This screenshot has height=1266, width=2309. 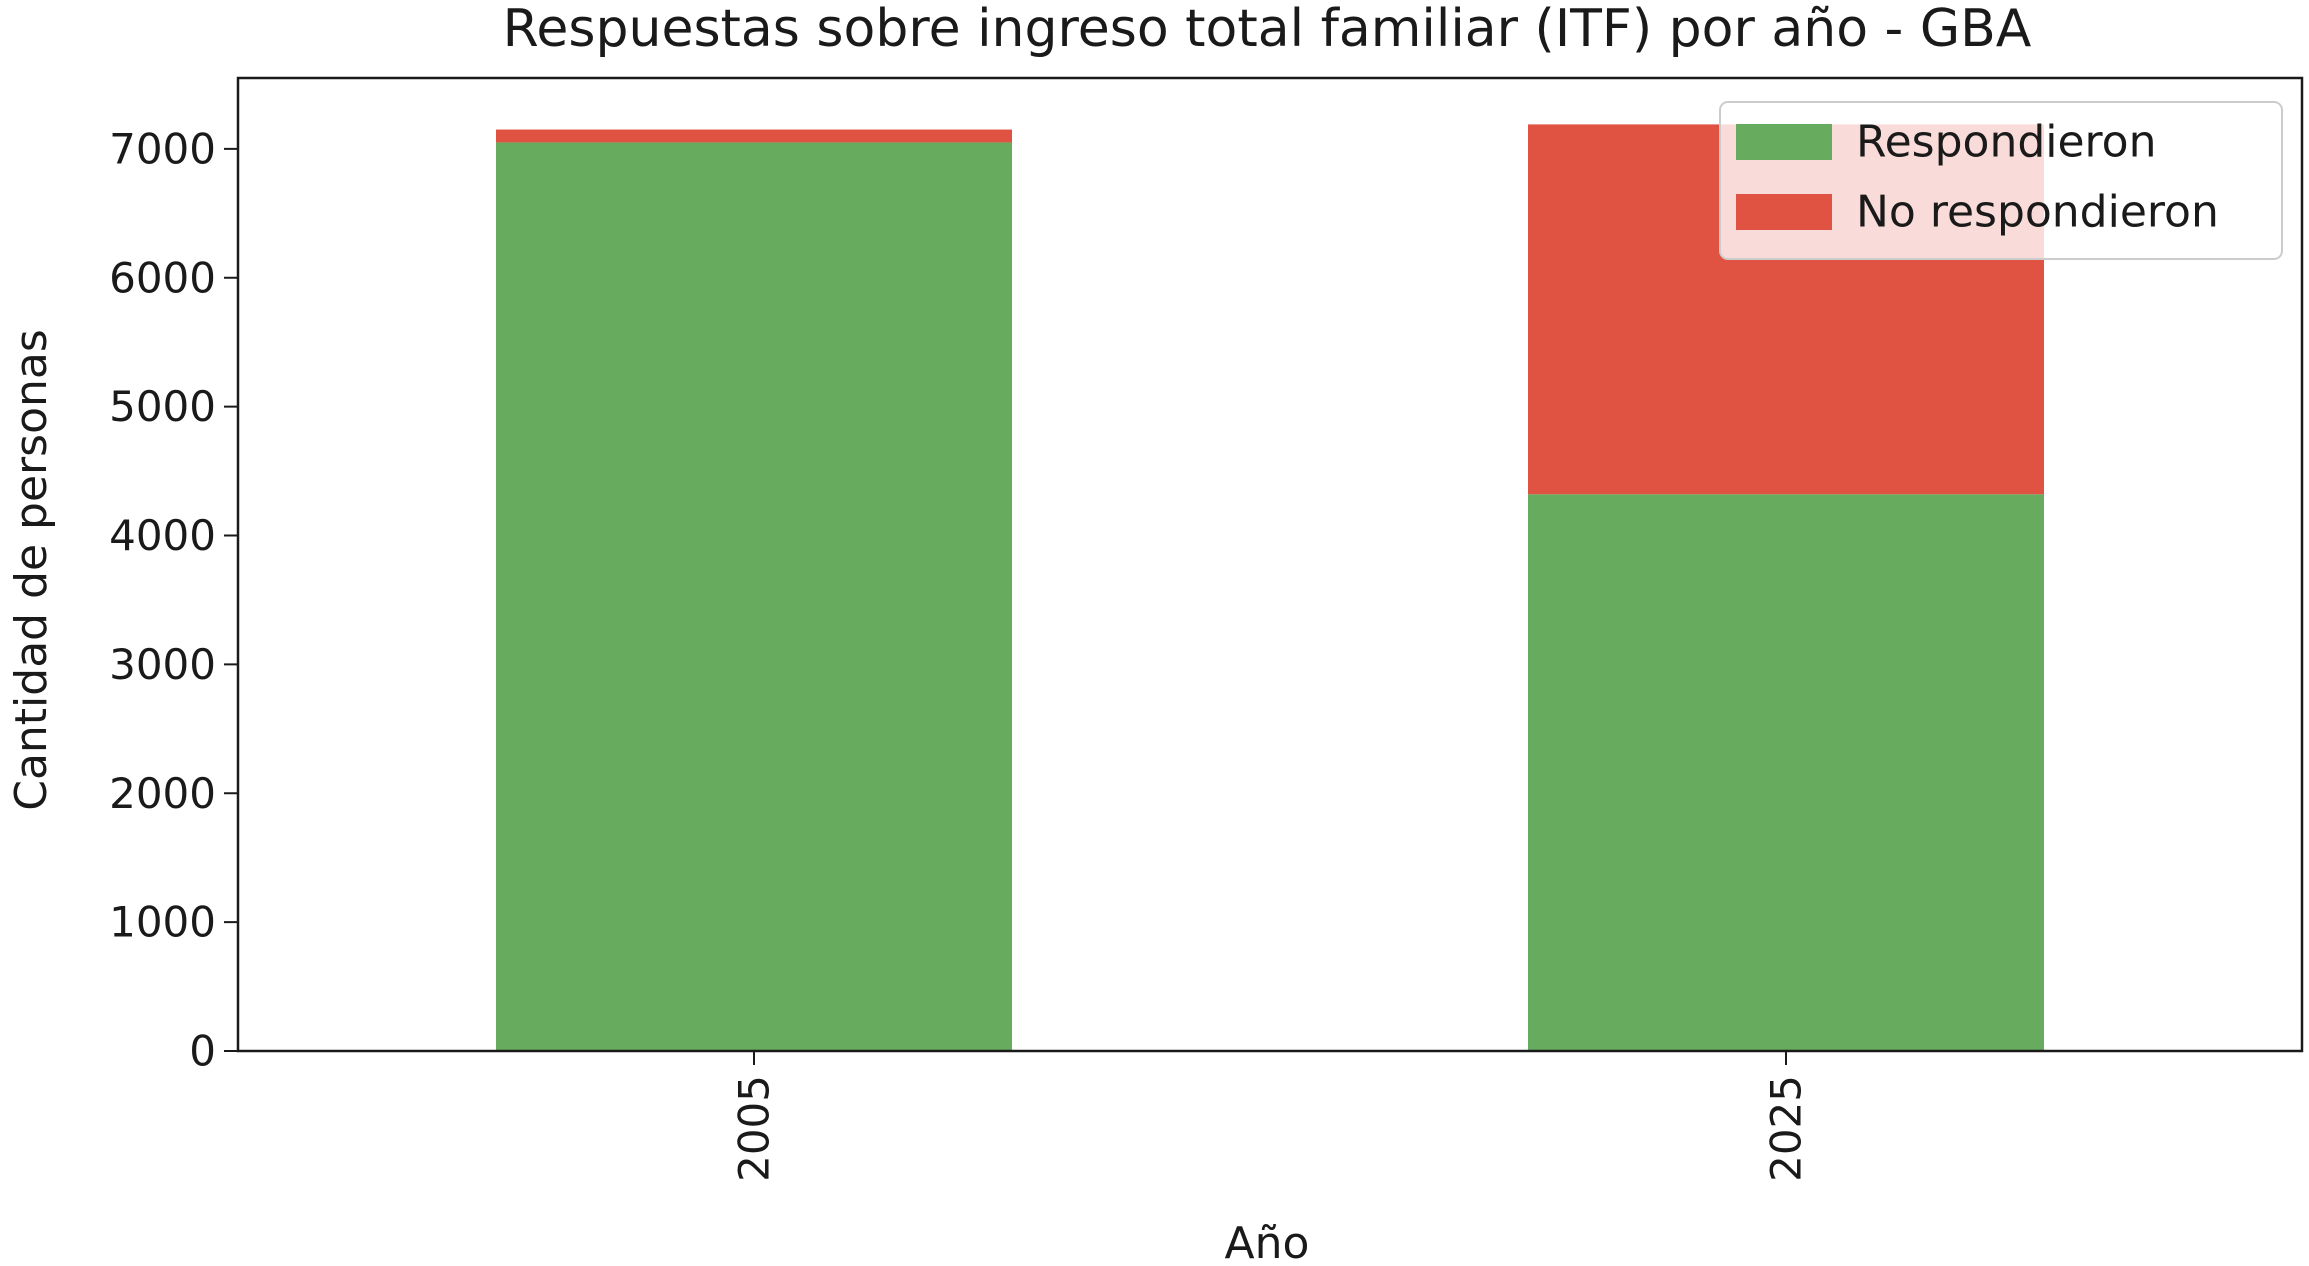 What do you see at coordinates (162, 406) in the screenshot?
I see `y-tick-label-5000: 5000` at bounding box center [162, 406].